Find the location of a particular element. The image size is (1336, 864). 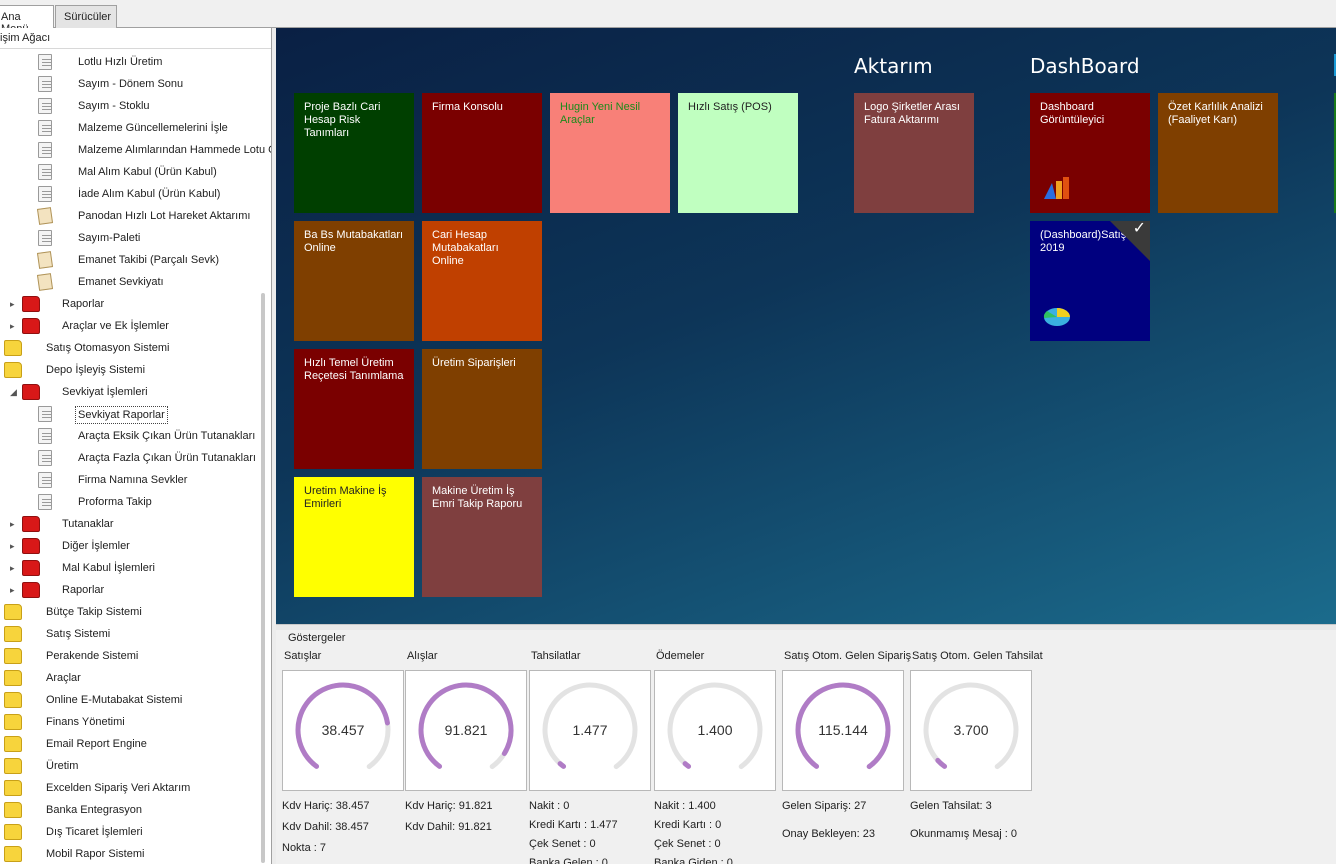

tile-label: Üretim Siparişleri is located at coordinates (474, 363).